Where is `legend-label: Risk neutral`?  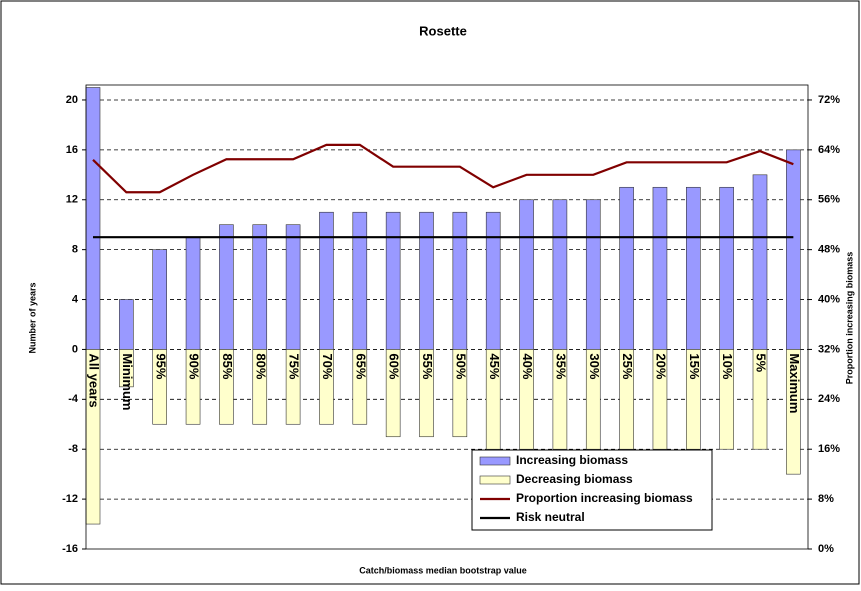 legend-label: Risk neutral is located at coordinates (550, 517).